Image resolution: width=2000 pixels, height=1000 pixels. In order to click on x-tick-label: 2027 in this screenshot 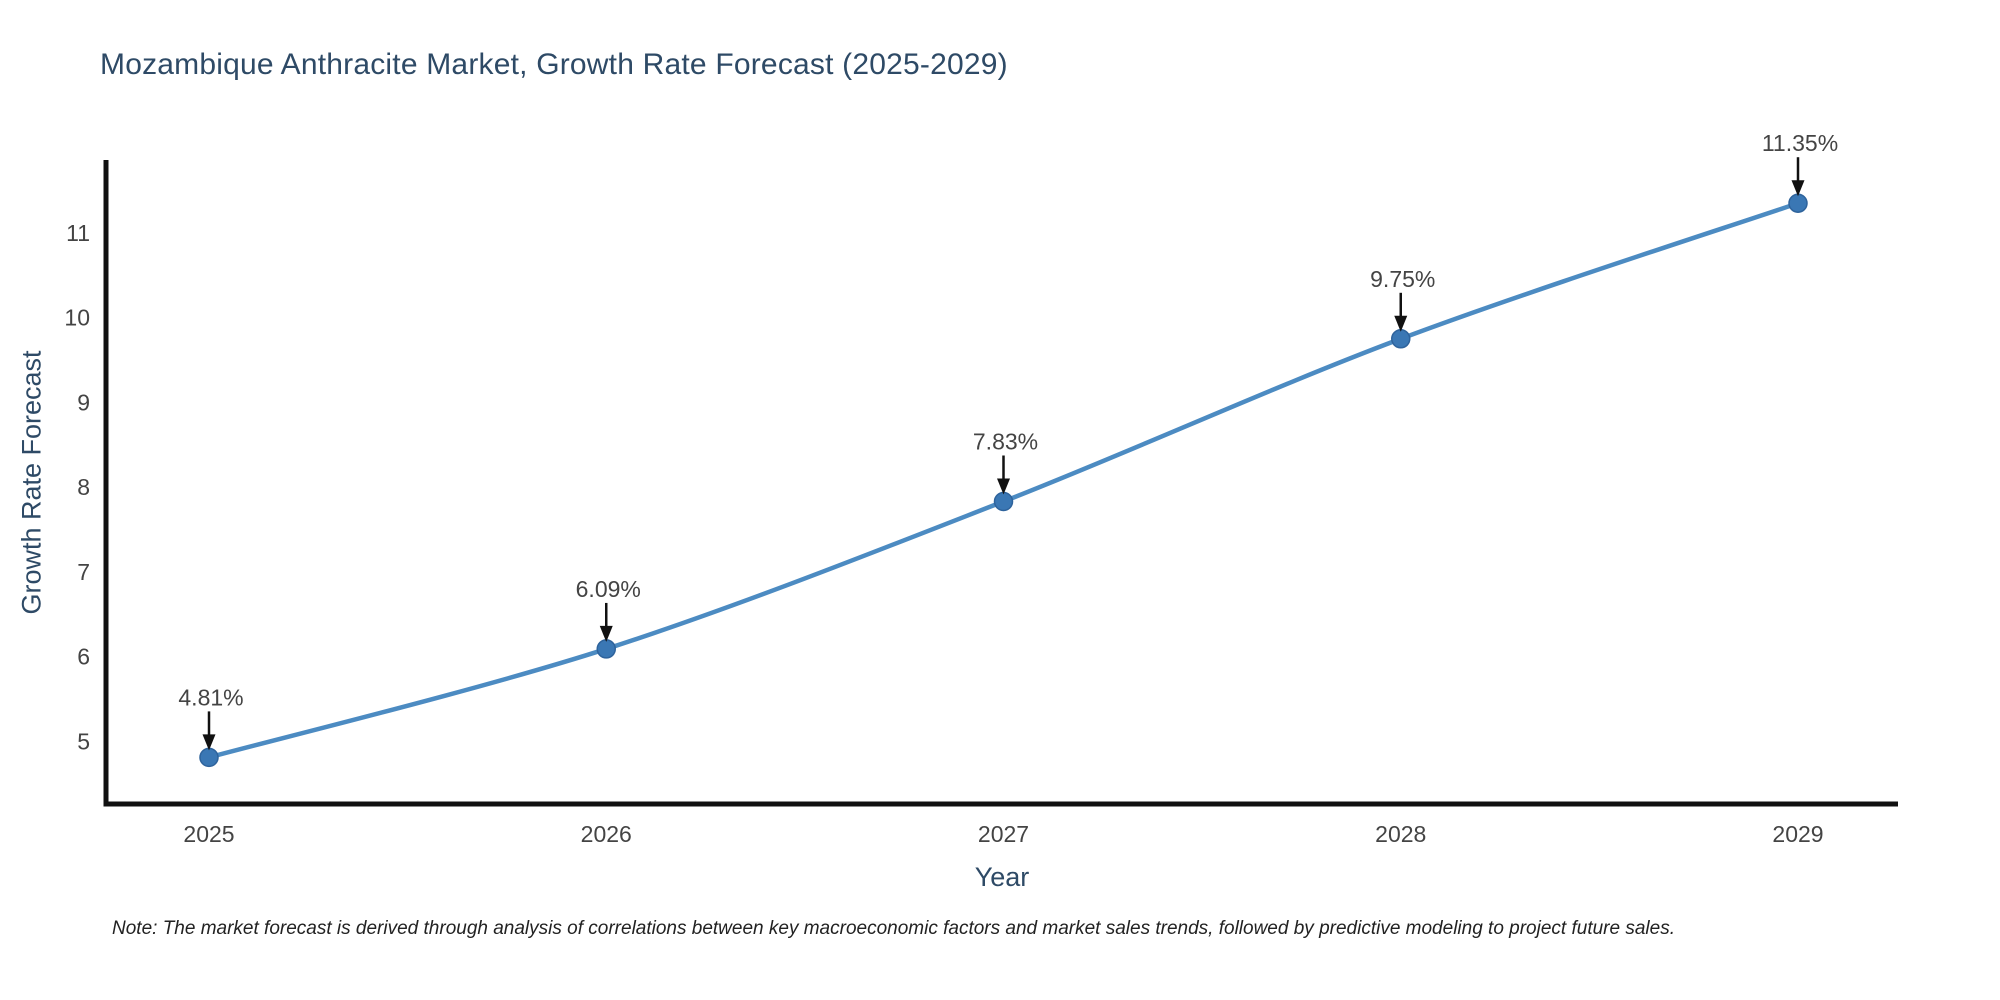, I will do `click(1003, 834)`.